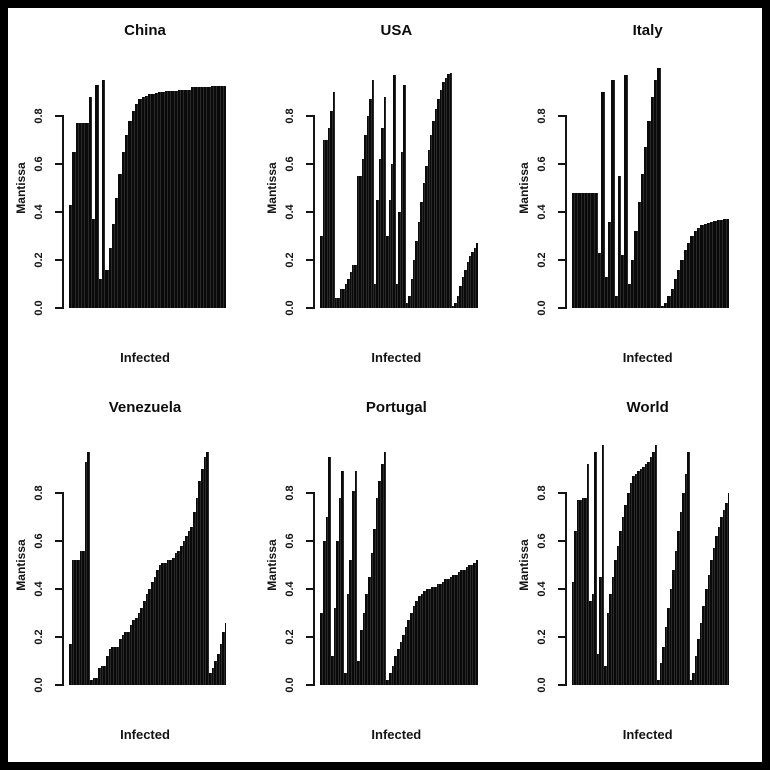 Image resolution: width=770 pixels, height=770 pixels. I want to click on y-tick-label: 0.0, so click(541, 685).